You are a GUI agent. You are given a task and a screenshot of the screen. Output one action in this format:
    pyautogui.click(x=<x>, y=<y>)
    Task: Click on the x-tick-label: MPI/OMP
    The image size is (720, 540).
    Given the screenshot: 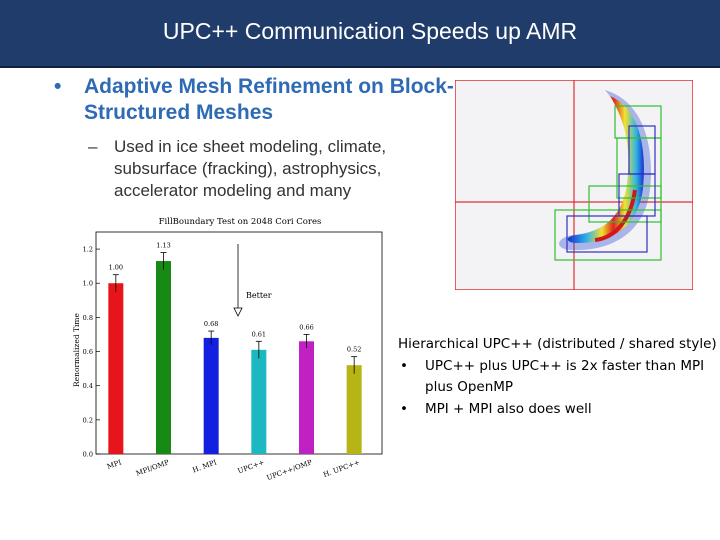 What is the action you would take?
    pyautogui.click(x=153, y=467)
    